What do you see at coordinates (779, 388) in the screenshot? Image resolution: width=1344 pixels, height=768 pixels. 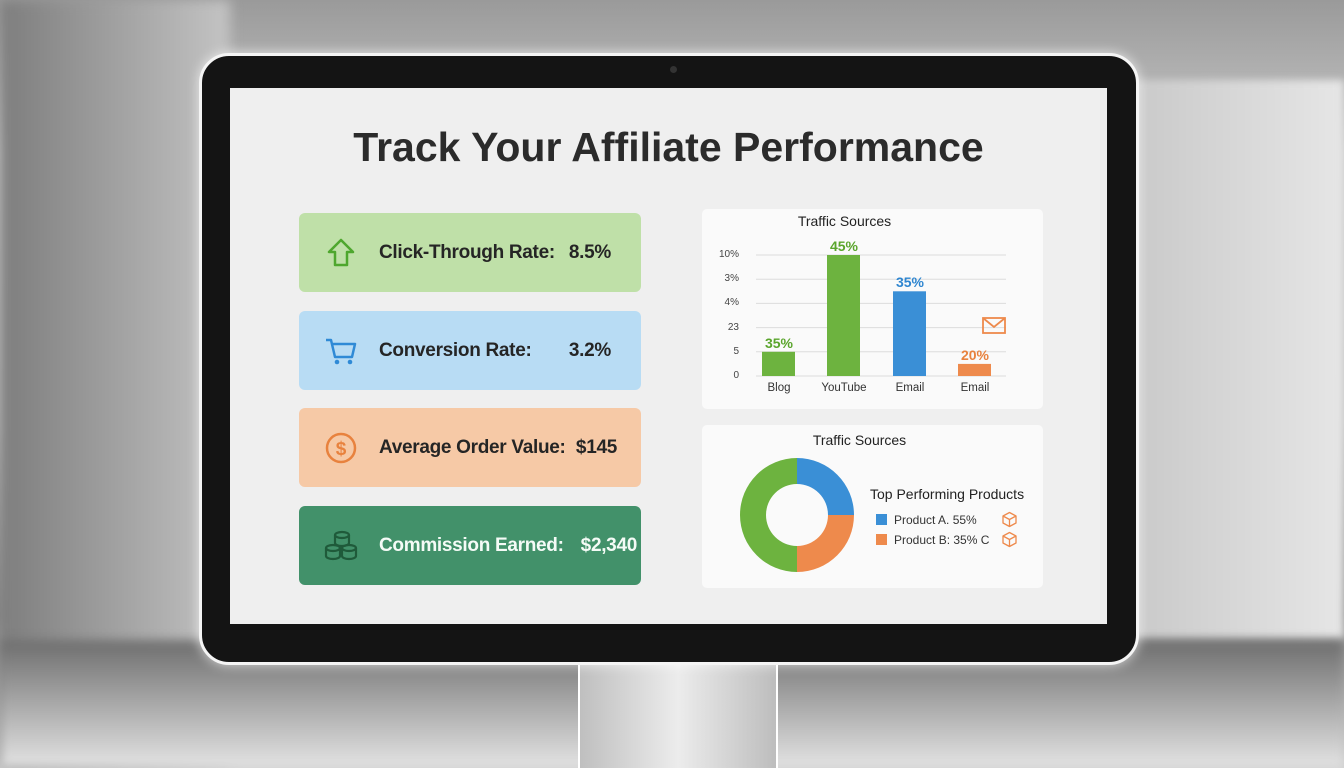 I see `x-tick-label: Blog` at bounding box center [779, 388].